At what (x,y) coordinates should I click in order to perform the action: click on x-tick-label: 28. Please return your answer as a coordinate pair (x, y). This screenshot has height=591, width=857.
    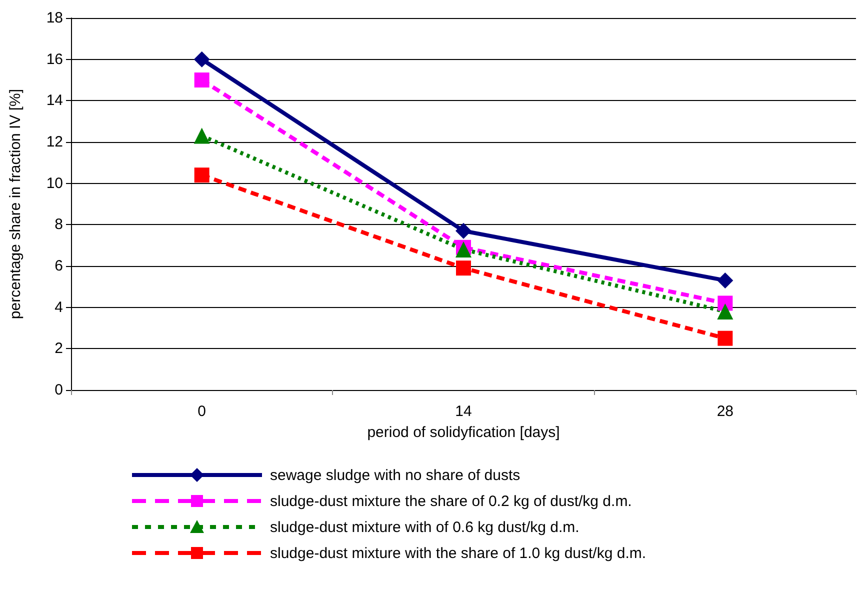
    Looking at the image, I should click on (725, 411).